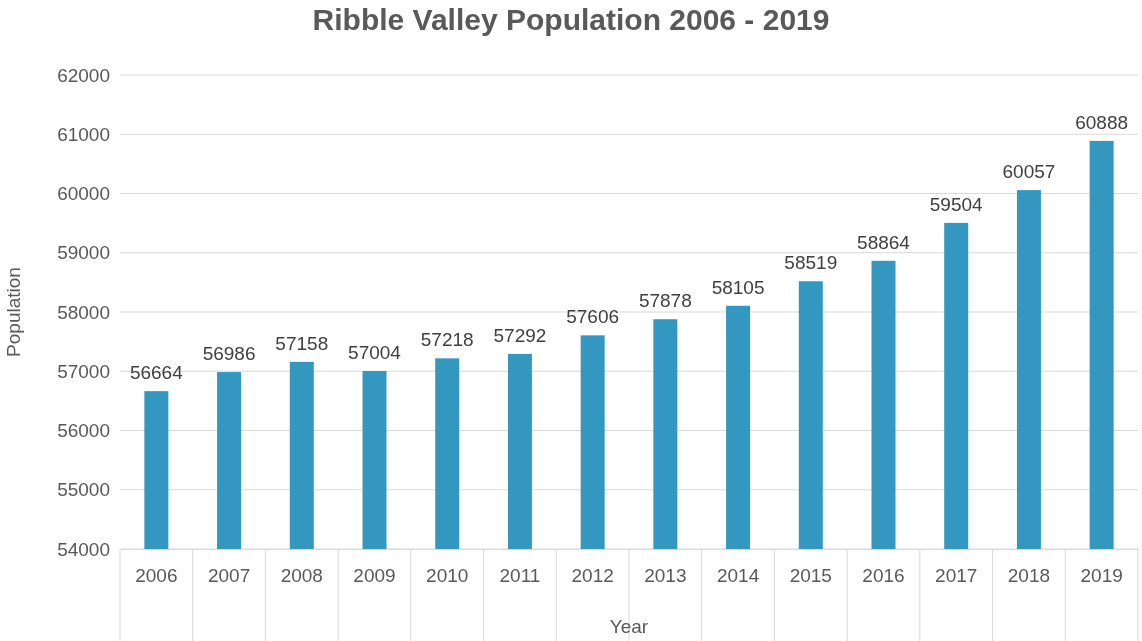 The image size is (1142, 641). I want to click on data-label: 57878, so click(665, 301).